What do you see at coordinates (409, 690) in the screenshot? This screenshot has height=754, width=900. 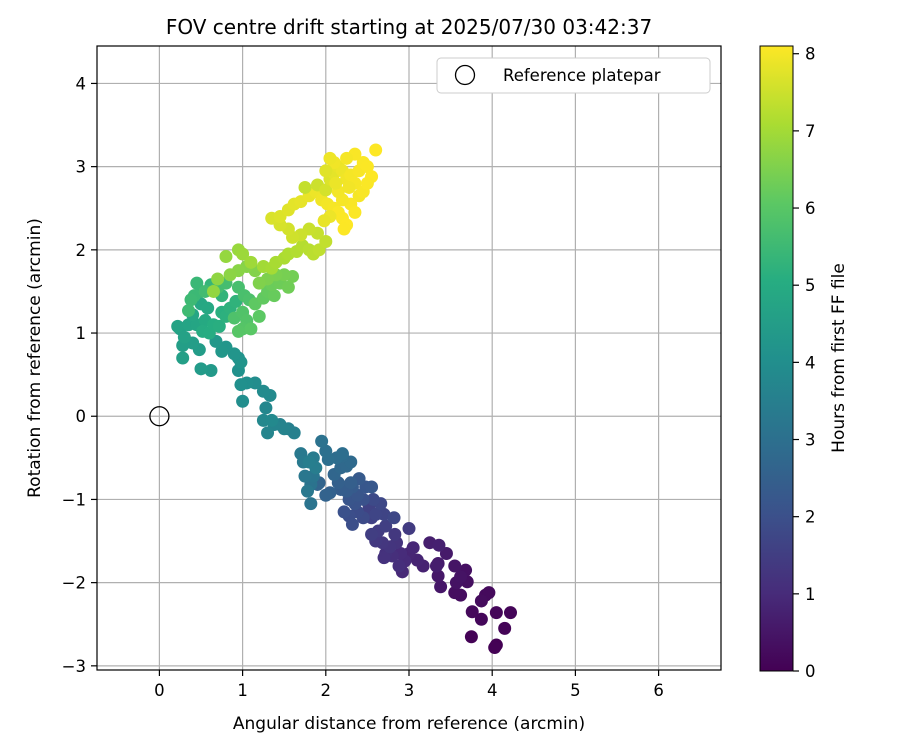 I see `x-tick-label: 3` at bounding box center [409, 690].